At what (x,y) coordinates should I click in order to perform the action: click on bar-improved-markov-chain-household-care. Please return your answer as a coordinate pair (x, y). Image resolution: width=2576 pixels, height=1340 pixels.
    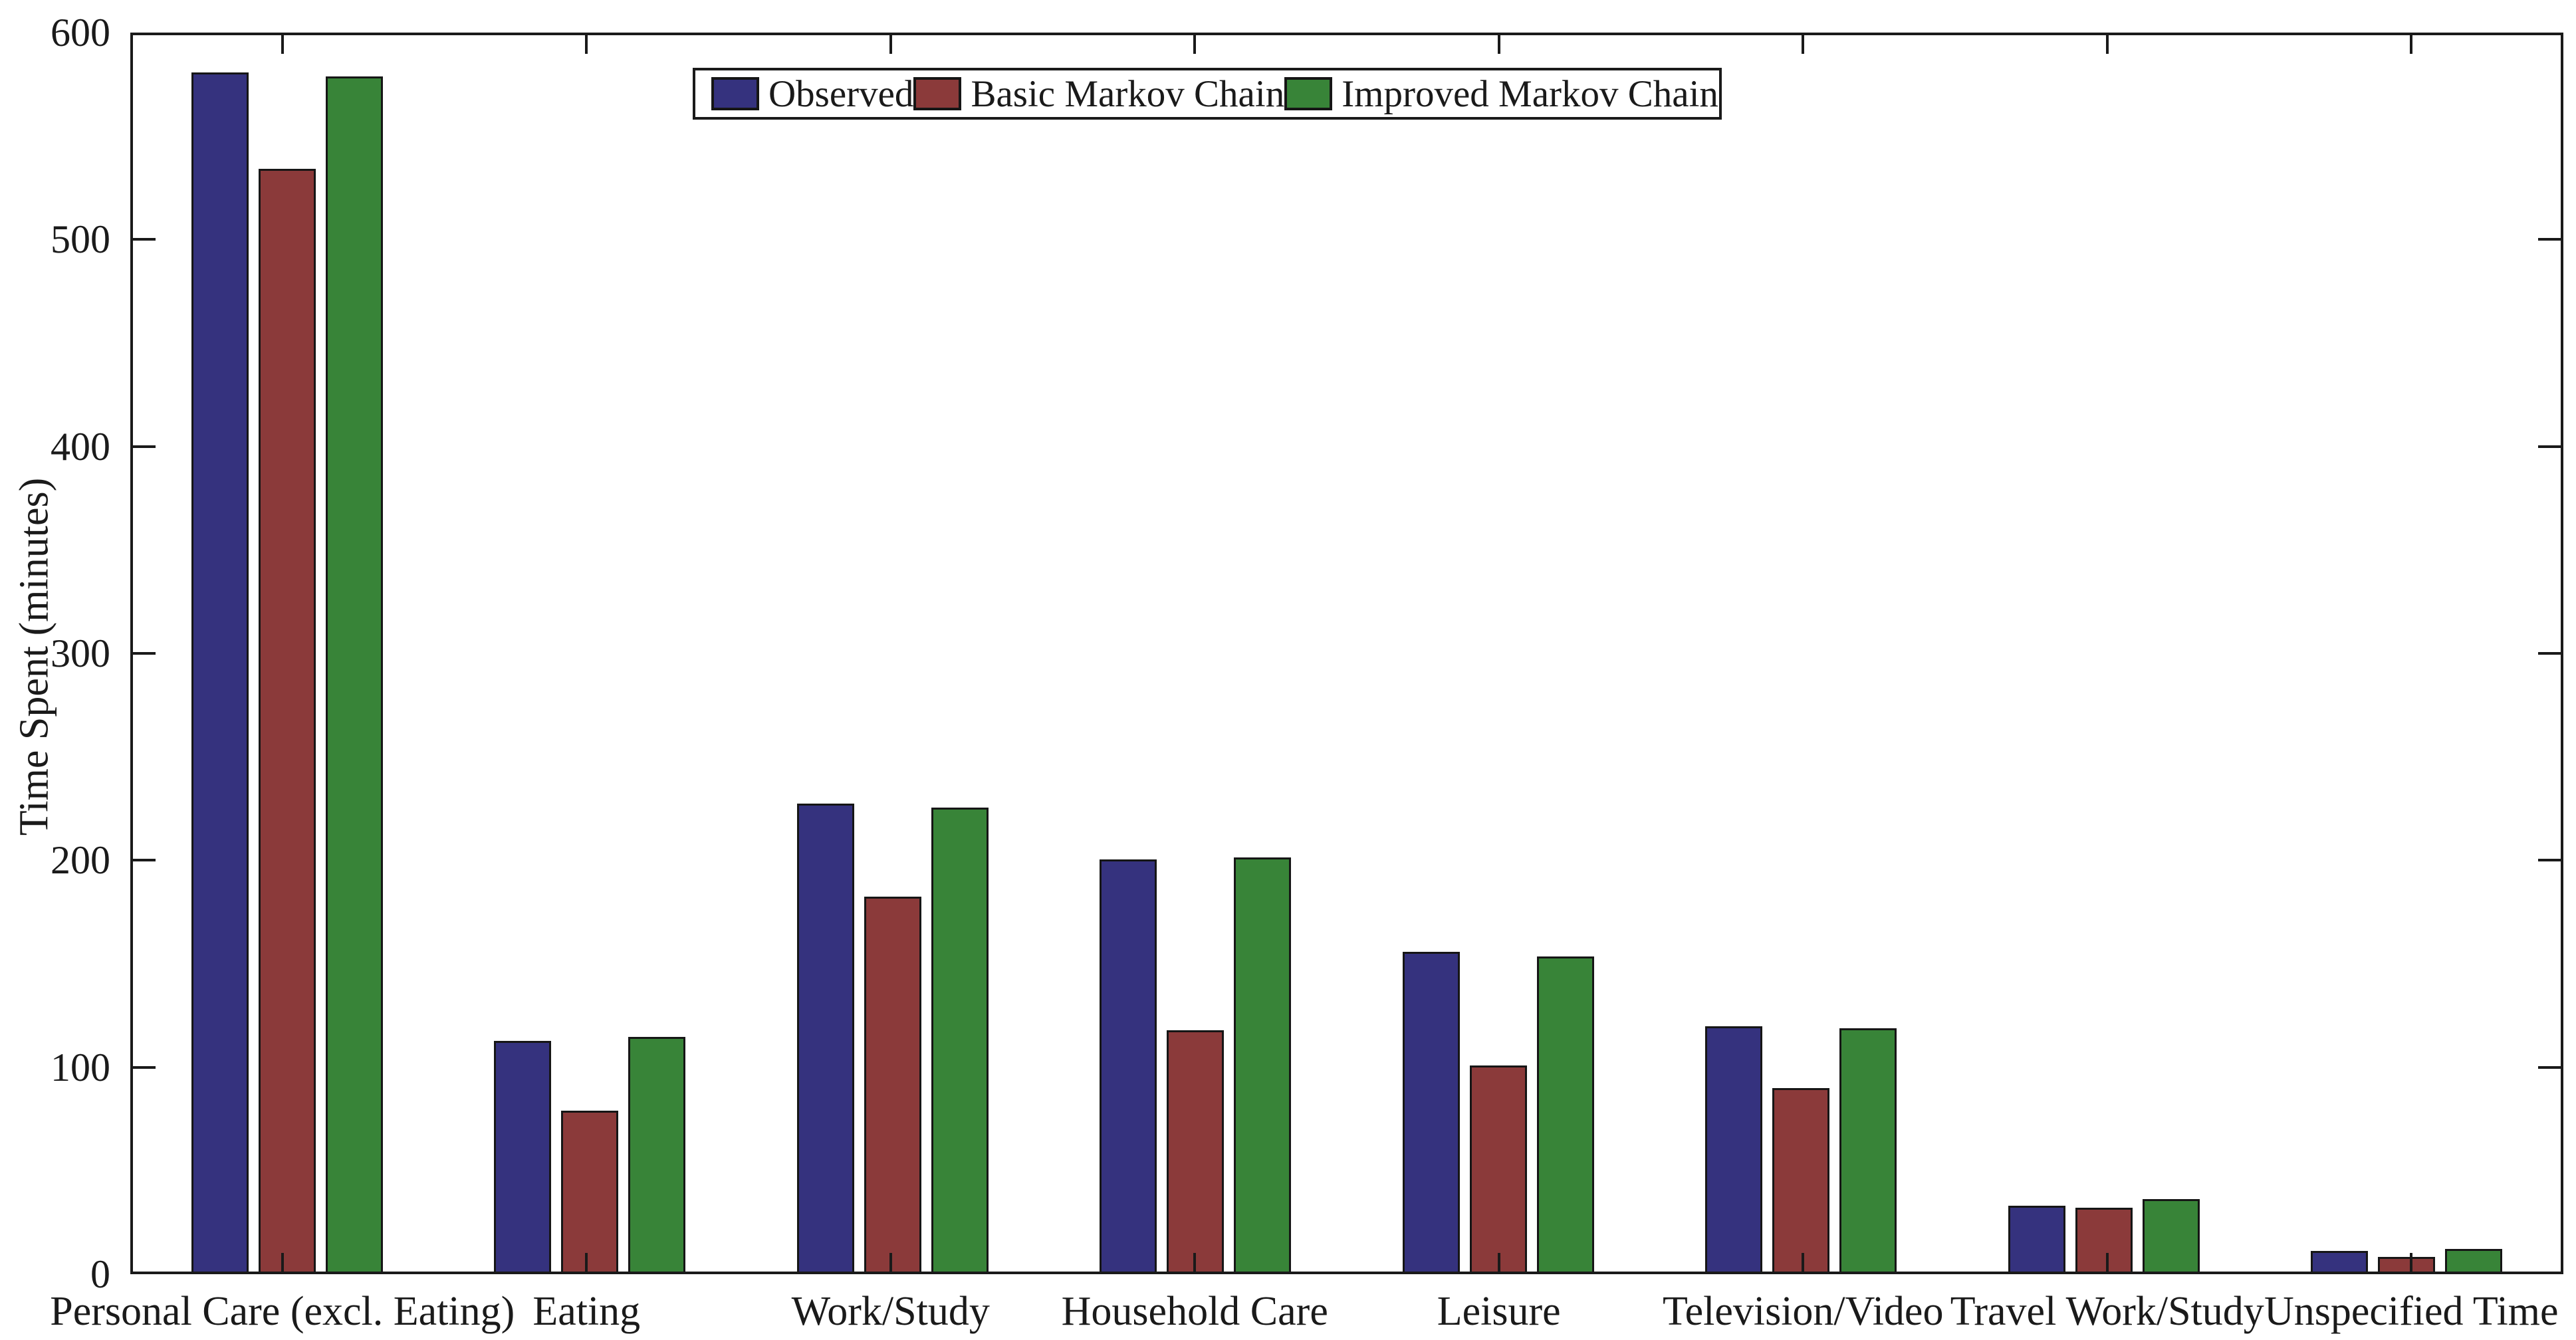
    Looking at the image, I should click on (1263, 1064).